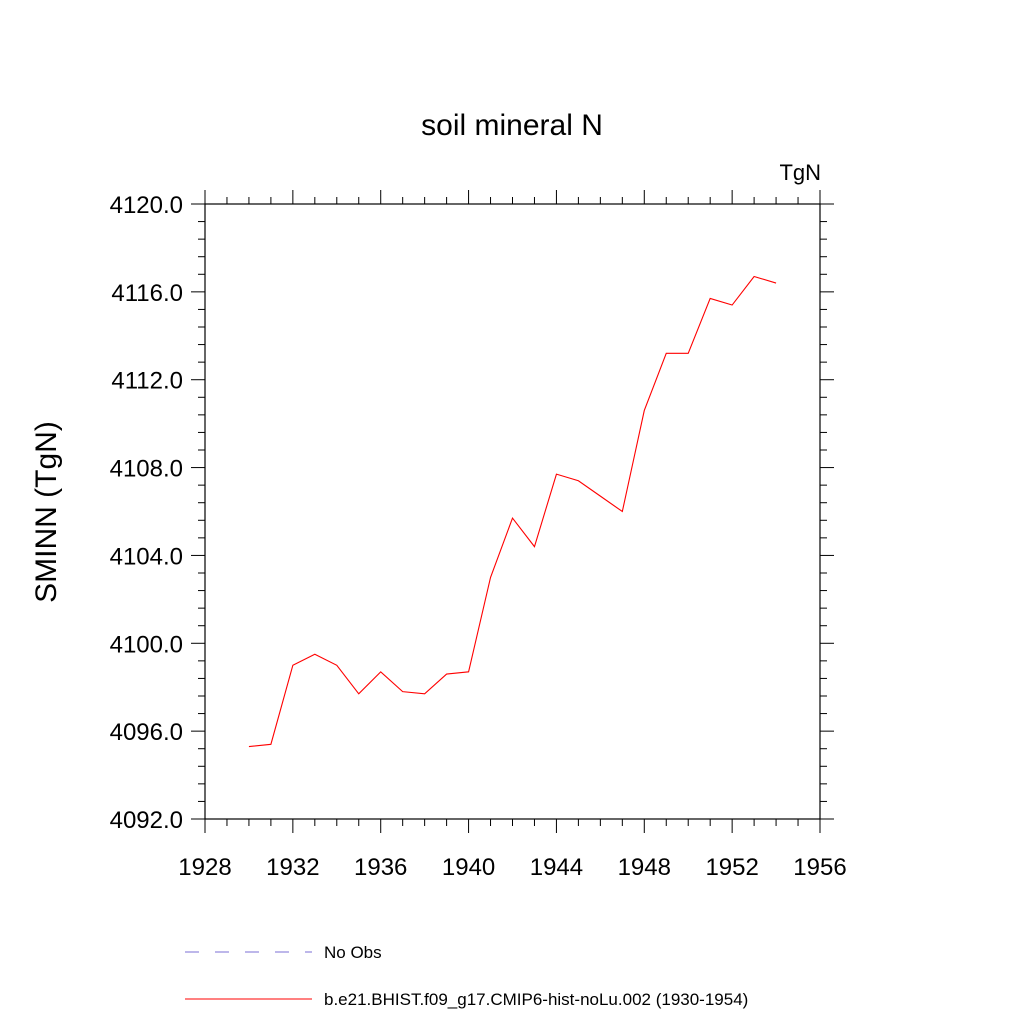  I want to click on y-tick-label: 4116.0, so click(147, 293).